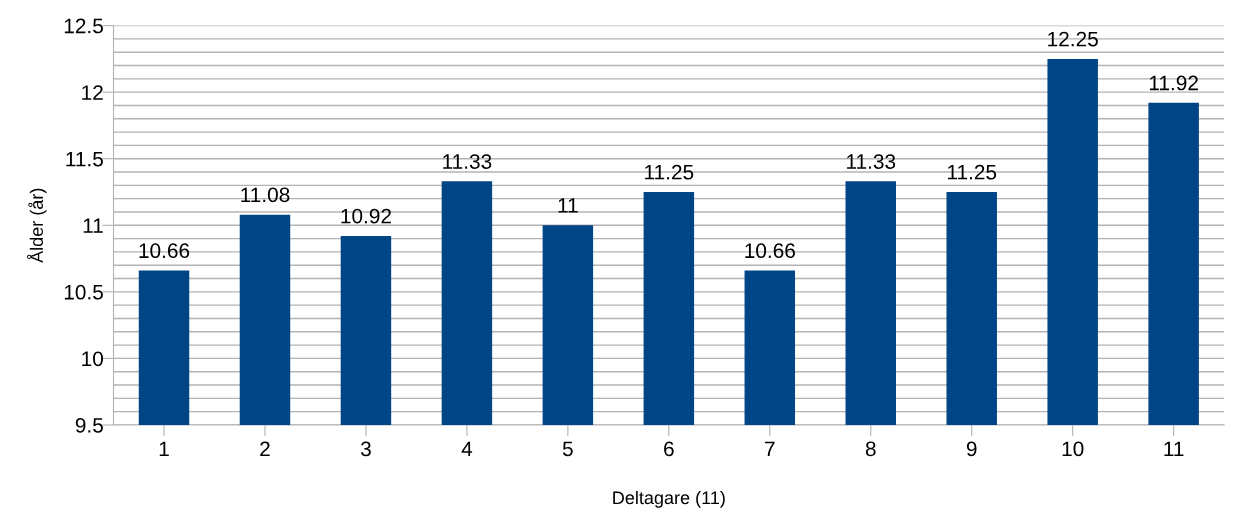  I want to click on x-tick-label: 11, so click(1174, 449).